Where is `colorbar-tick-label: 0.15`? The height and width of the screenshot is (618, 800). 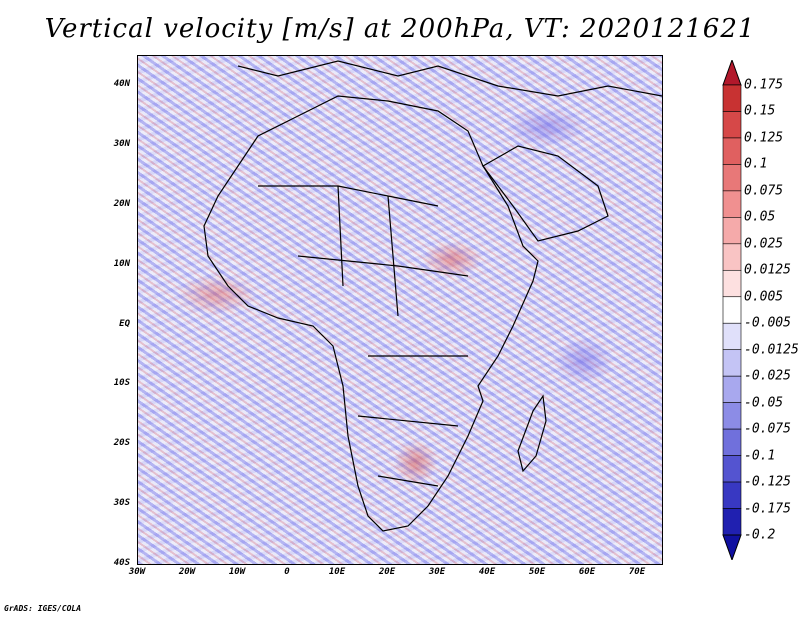
colorbar-tick-label: 0.15 is located at coordinates (760, 111).